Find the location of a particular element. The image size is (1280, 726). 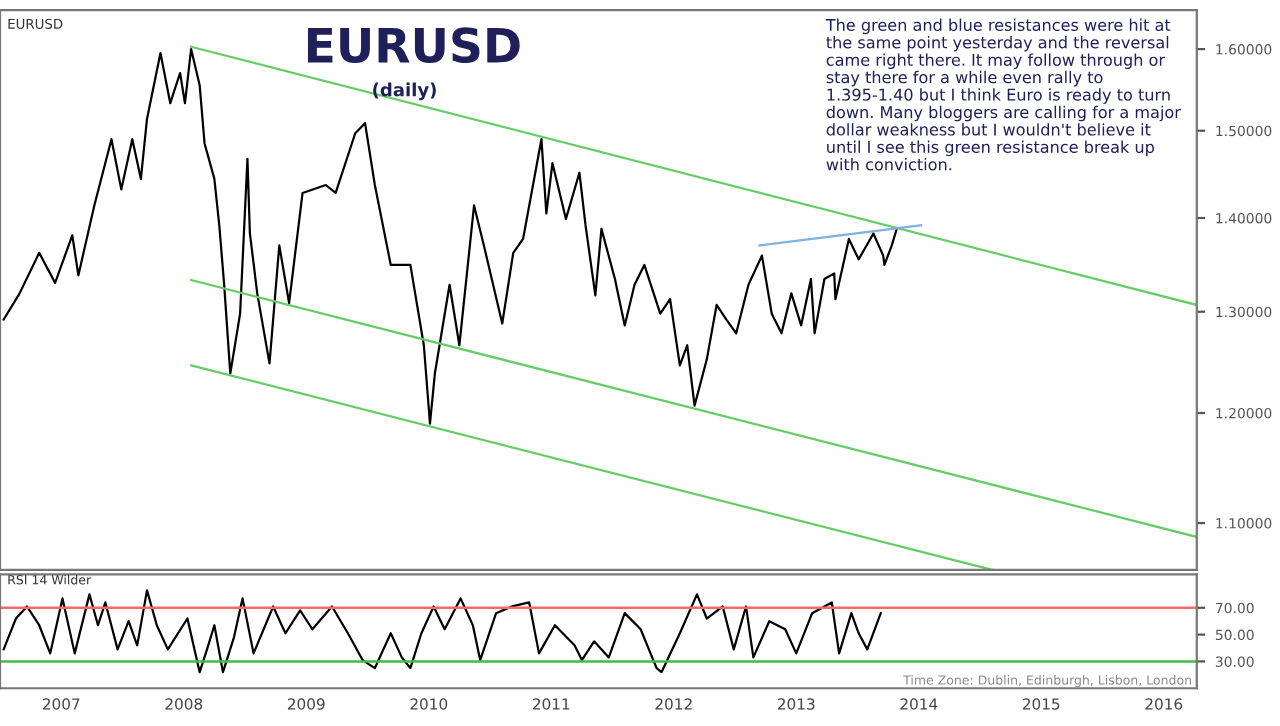

text: (daily) is located at coordinates (404, 91).